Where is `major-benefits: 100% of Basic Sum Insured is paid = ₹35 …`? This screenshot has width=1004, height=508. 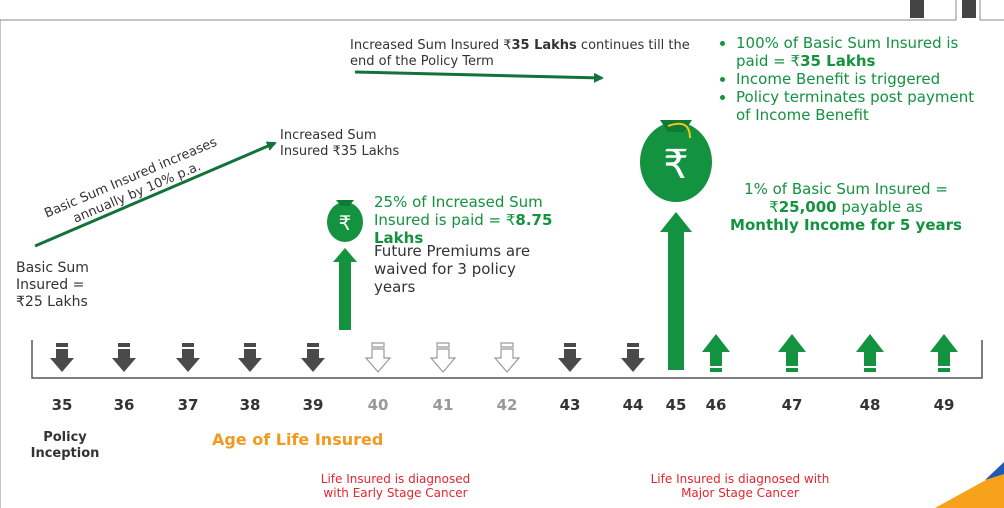
major-benefits: 100% of Basic Sum Insured is paid = ₹35 … is located at coordinates (853, 79).